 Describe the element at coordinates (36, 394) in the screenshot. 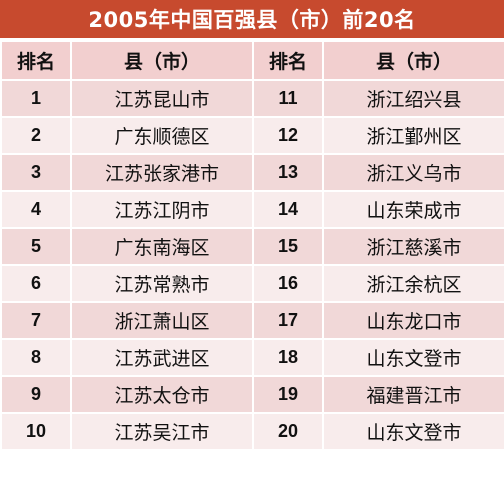

I see `rank-cell: 9` at that location.